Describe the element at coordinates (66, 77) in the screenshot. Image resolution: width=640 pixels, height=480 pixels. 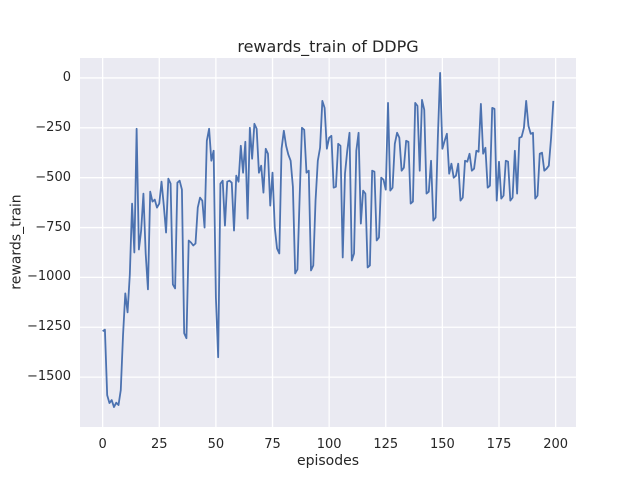
I see `y-tick-label: 0` at that location.